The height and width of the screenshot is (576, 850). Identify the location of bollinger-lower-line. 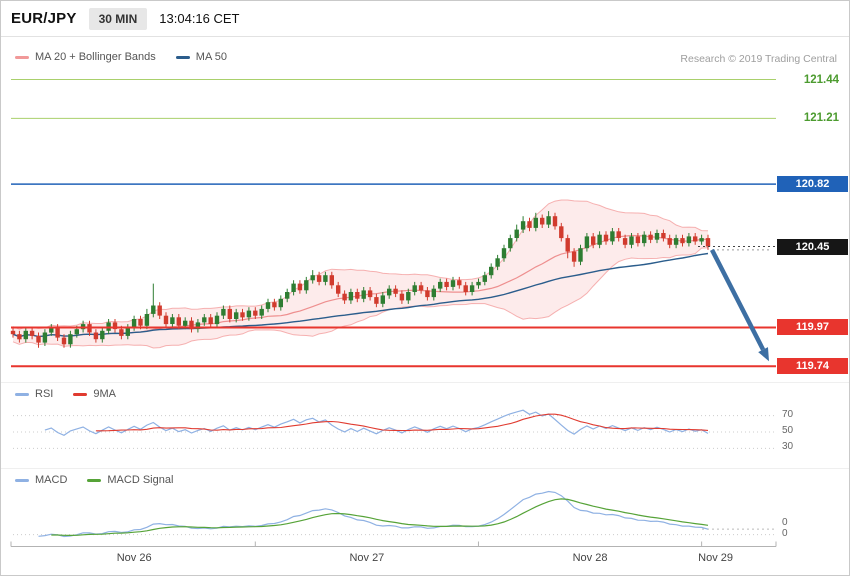
(360, 298).